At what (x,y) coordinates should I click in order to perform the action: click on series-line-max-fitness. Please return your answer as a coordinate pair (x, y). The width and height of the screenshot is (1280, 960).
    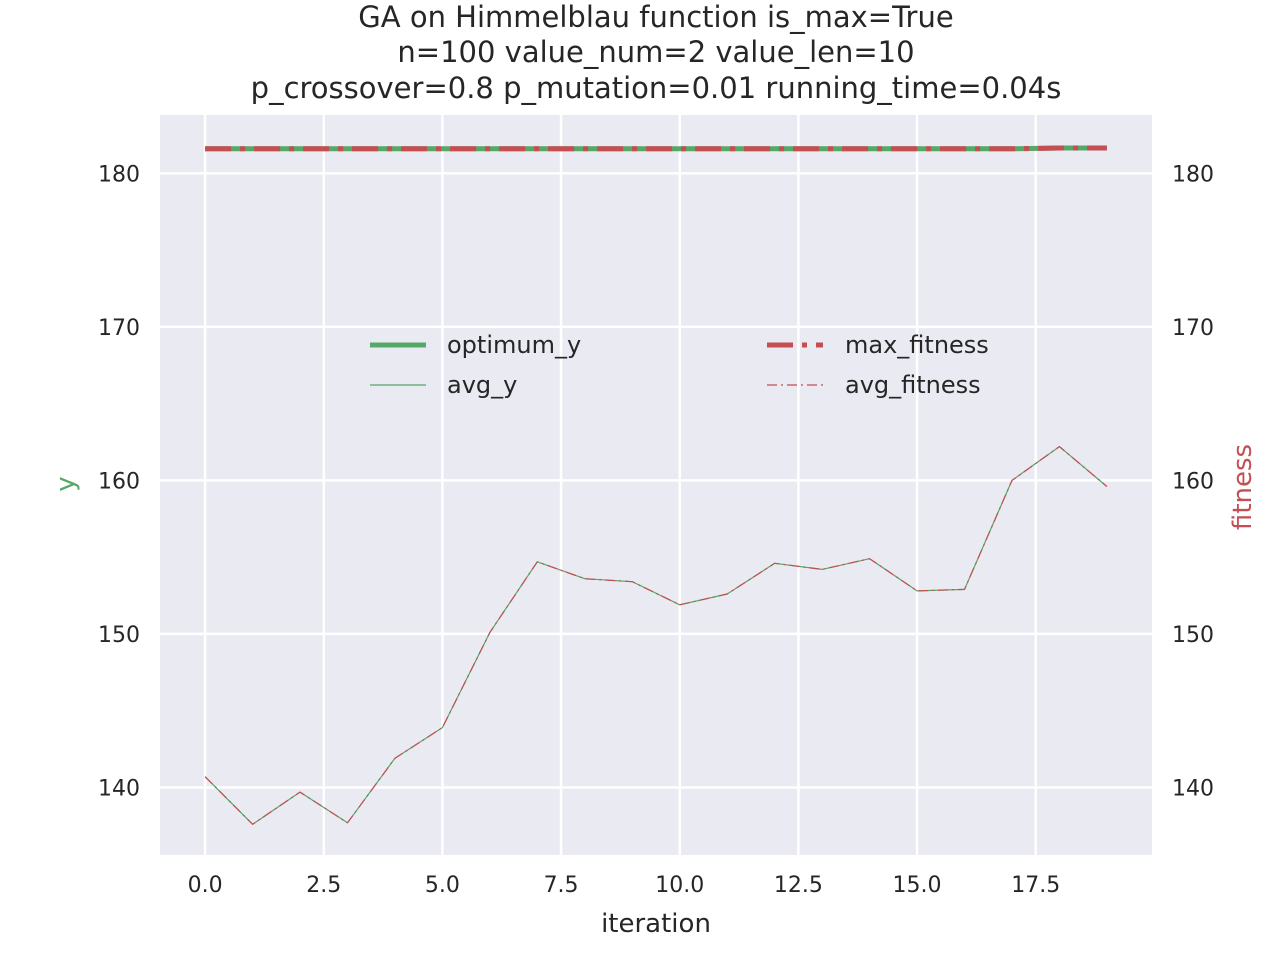
    Looking at the image, I should click on (656, 148).